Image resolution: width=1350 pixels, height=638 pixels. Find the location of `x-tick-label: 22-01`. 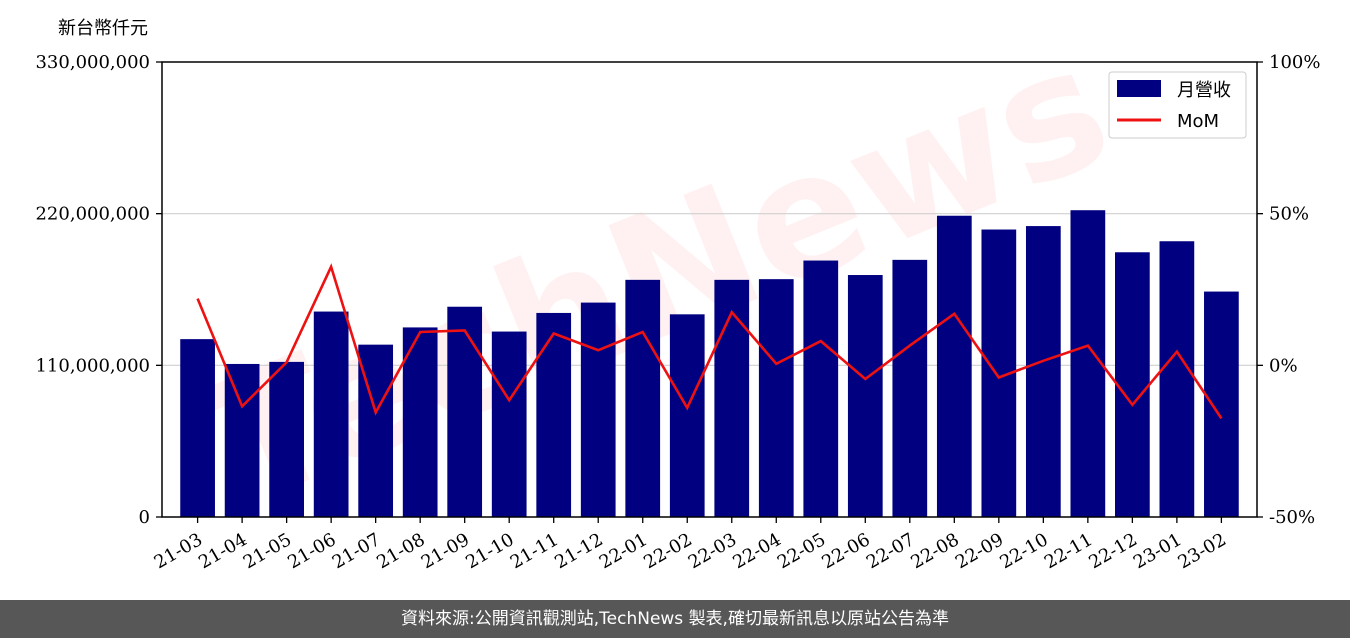

x-tick-label: 22-01 is located at coordinates (623, 551).